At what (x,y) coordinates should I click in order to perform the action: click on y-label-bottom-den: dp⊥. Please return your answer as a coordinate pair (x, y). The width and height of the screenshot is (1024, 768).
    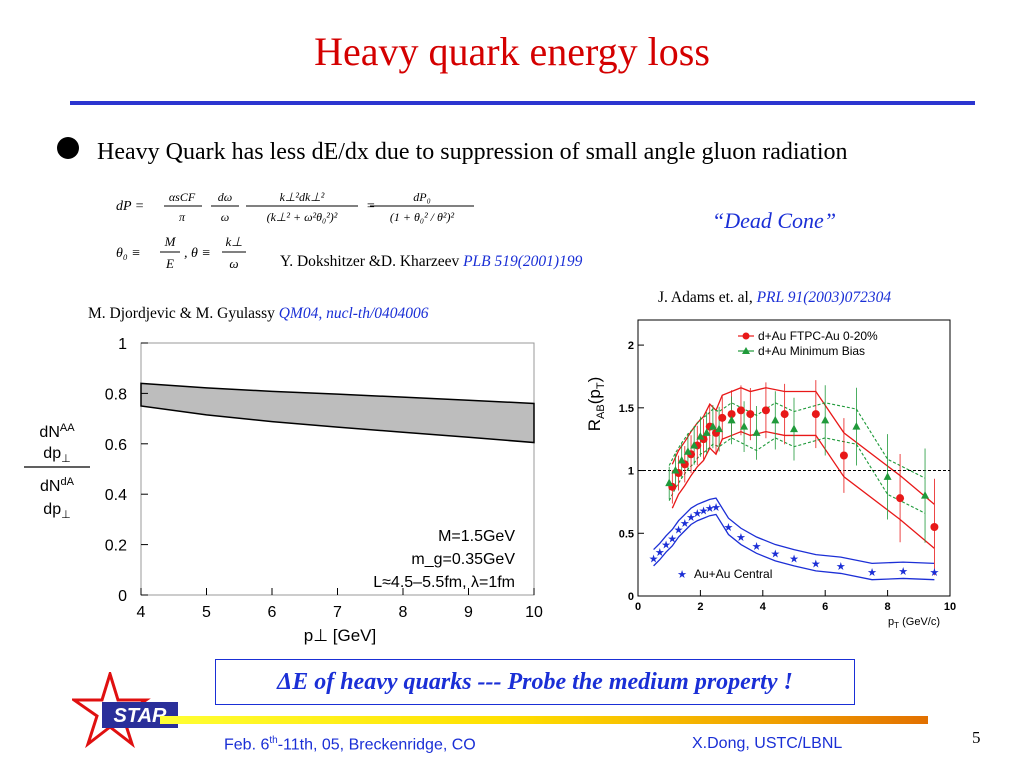
    Looking at the image, I should click on (56, 511).